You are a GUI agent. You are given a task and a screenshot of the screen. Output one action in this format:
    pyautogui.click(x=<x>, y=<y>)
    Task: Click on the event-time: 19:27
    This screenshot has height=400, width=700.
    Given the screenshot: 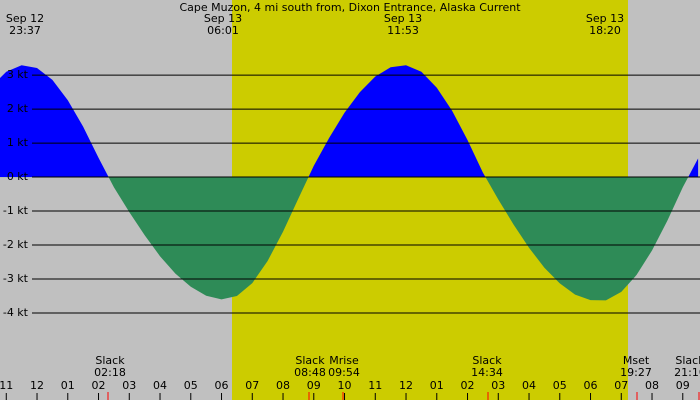 What is the action you would take?
    pyautogui.click(x=636, y=372)
    